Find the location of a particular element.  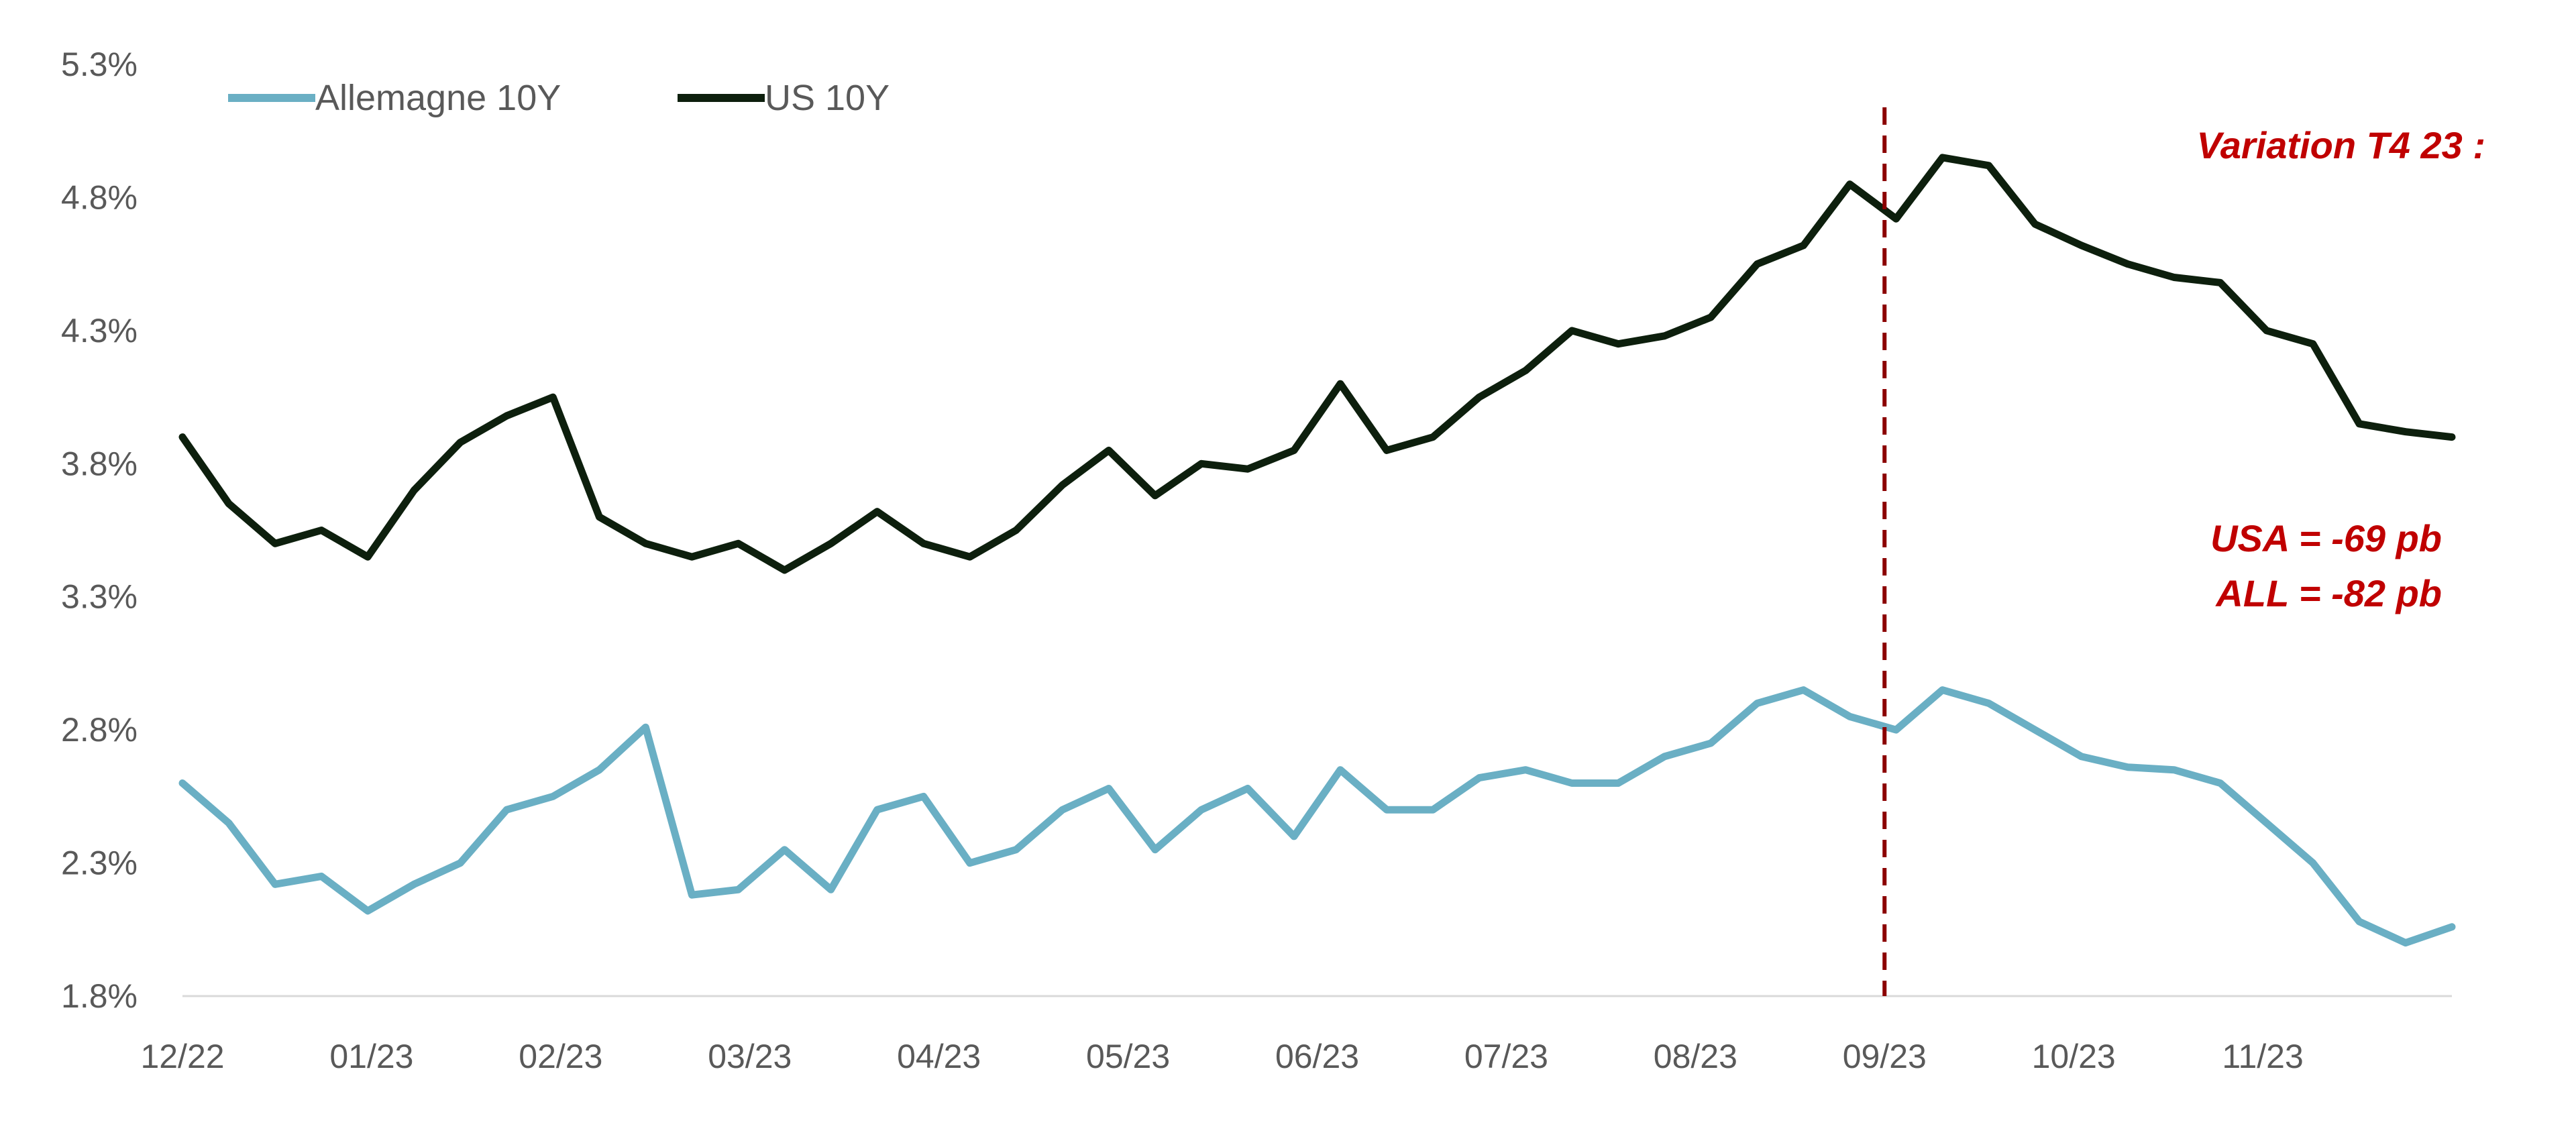

x-tick-label: 01/23 is located at coordinates (371, 1056).